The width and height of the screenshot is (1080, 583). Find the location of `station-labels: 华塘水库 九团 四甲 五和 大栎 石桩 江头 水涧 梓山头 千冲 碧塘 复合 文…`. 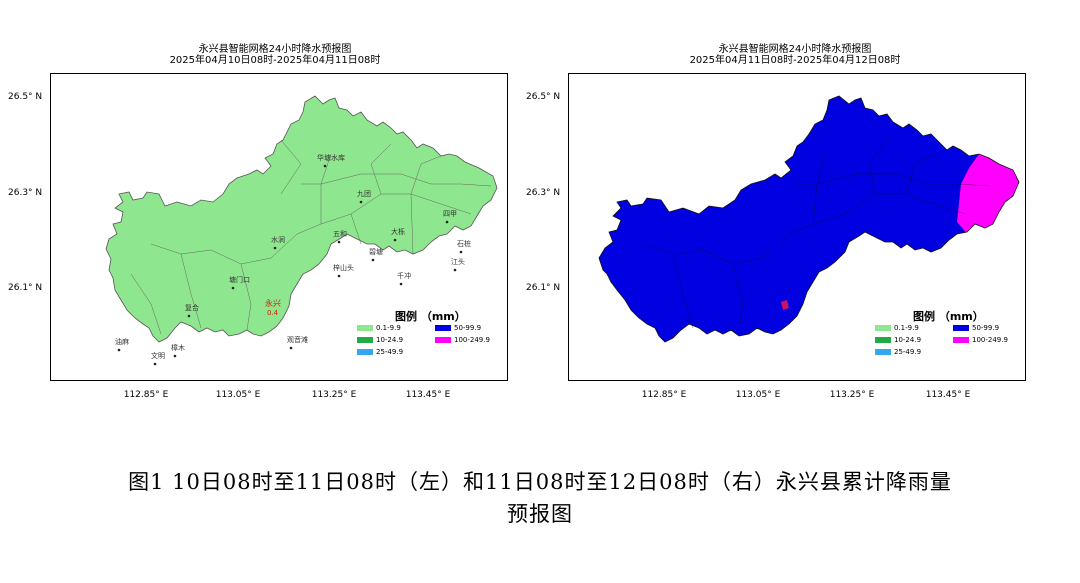

station-labels: 华塘水库 九团 四甲 五和 大栎 石桩 江头 水涧 梓山头 千冲 碧塘 复合 文… is located at coordinates (293, 256).